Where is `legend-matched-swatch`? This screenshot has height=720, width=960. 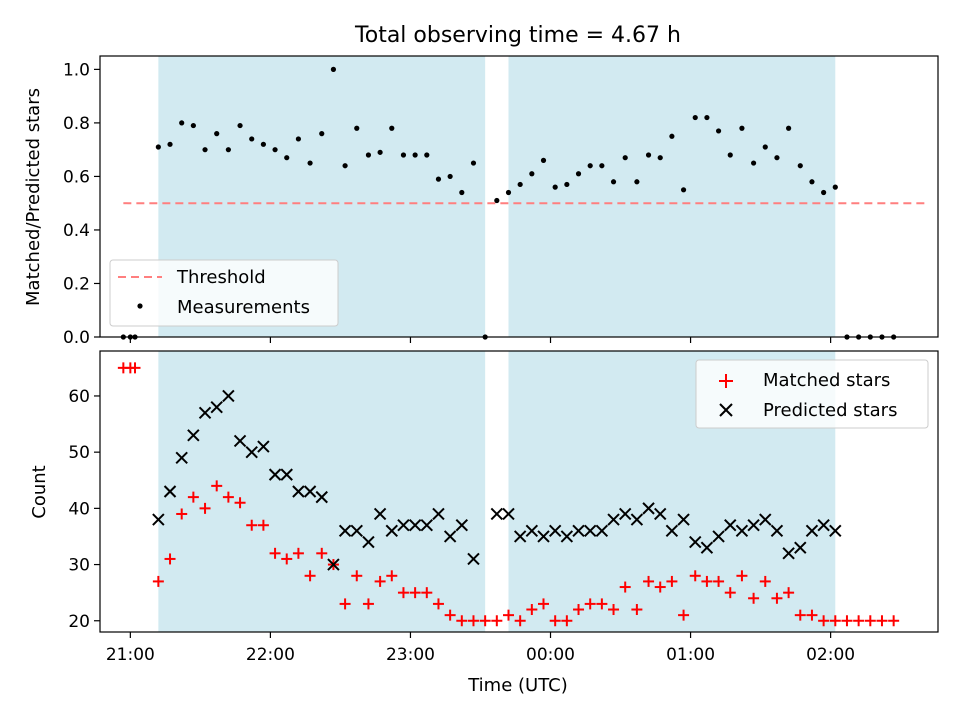
legend-matched-swatch is located at coordinates (726, 381).